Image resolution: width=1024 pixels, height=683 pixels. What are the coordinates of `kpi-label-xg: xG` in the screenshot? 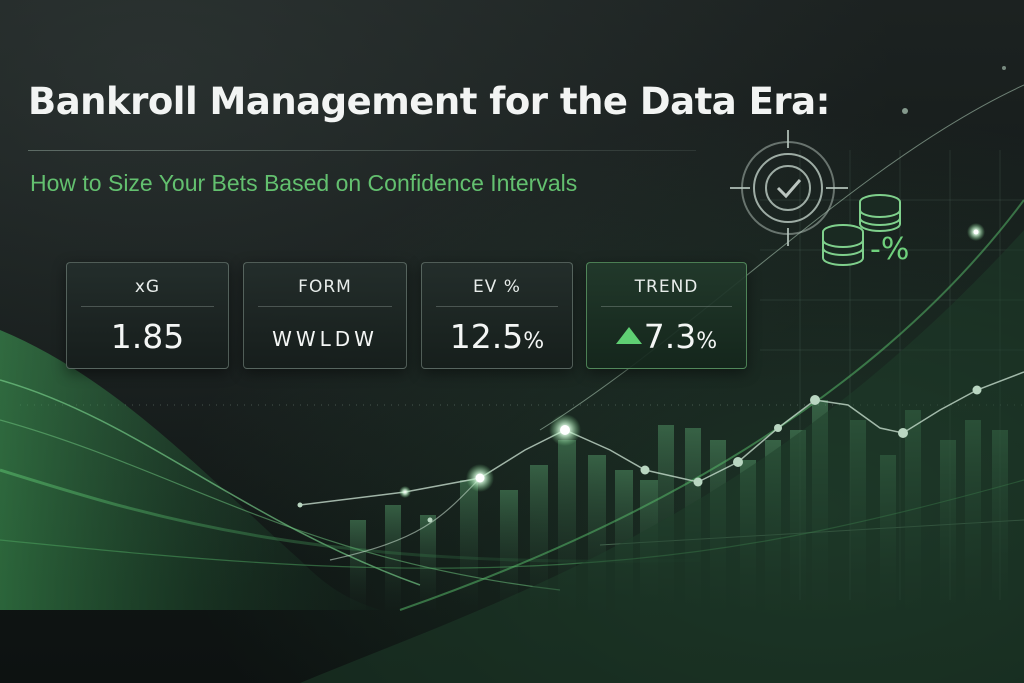 It's located at (147, 287).